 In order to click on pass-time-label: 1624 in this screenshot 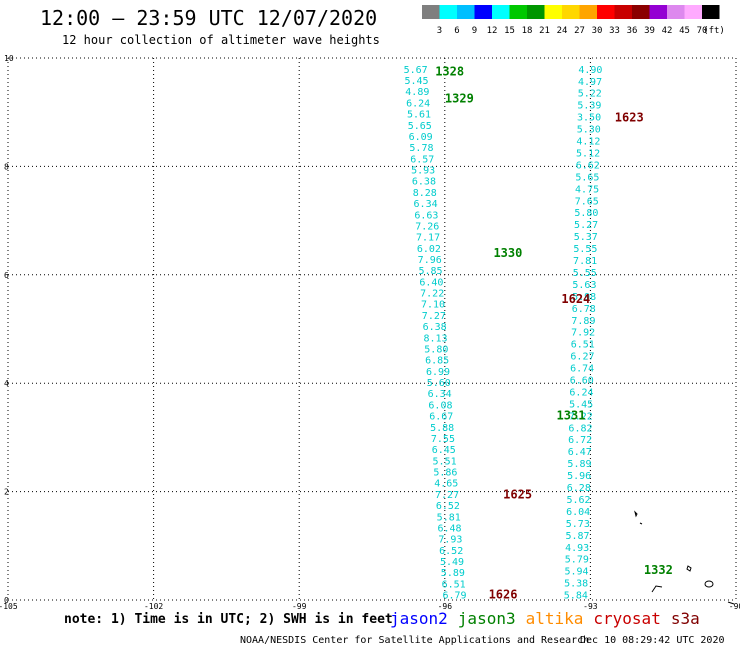, I will do `click(575, 299)`.